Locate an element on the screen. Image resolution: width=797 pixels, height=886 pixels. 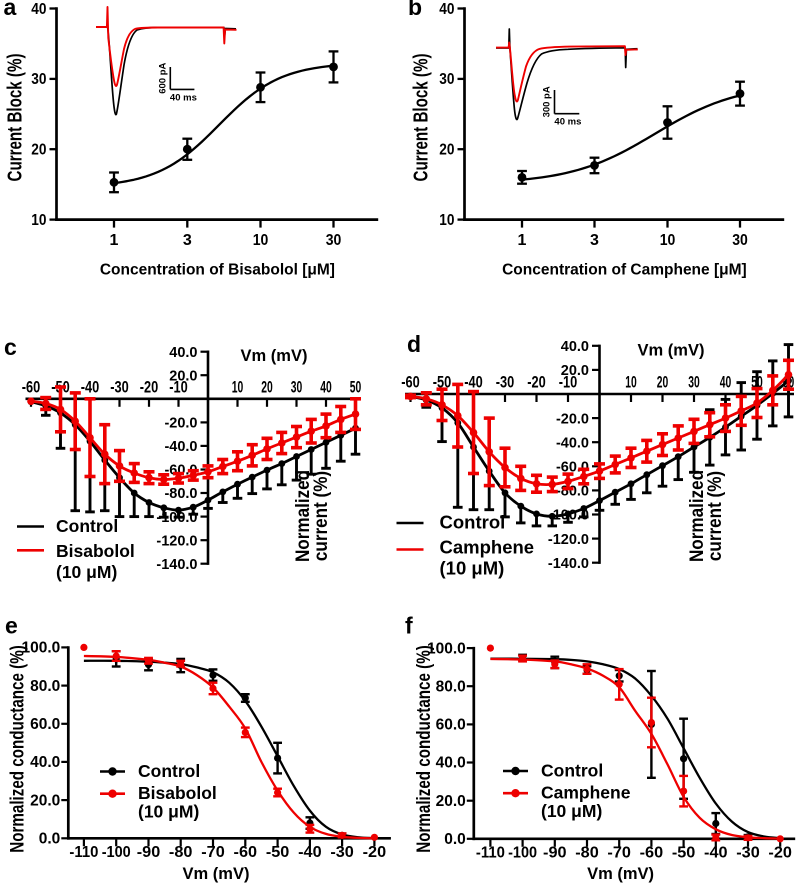
svg-text: Concentration of Camphene [μM] is located at coordinates (624, 270).